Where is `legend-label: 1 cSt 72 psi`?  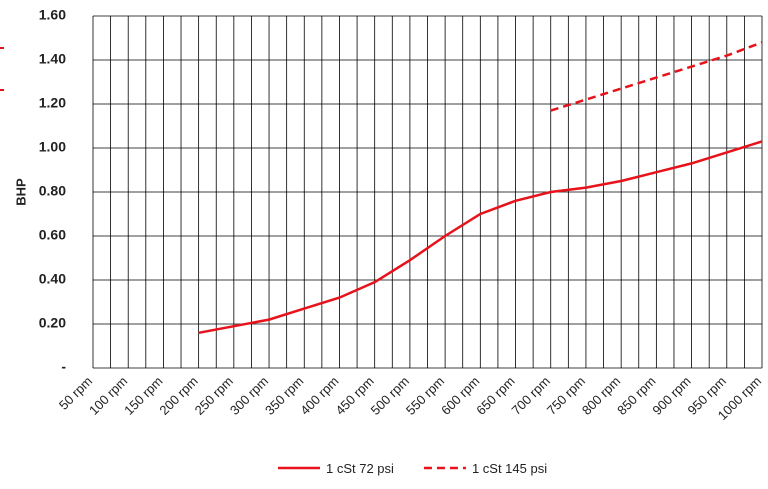 legend-label: 1 cSt 72 psi is located at coordinates (360, 468).